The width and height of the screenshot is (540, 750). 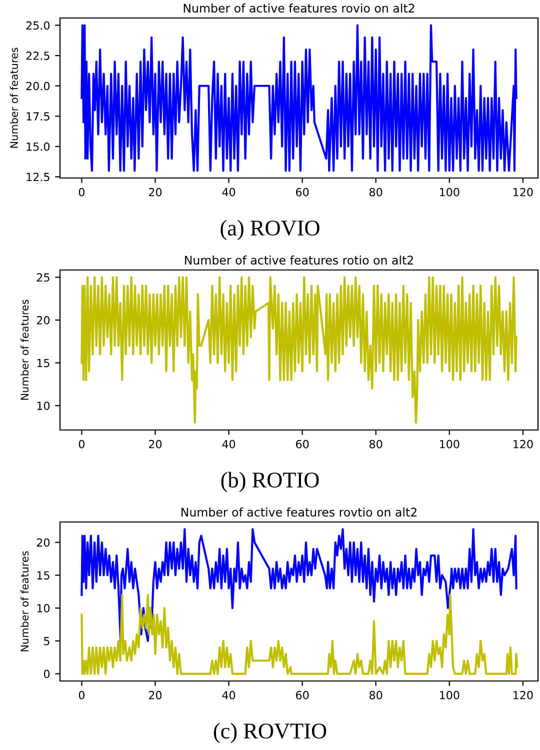 I want to click on y-tick-label: 22.5, so click(x=38, y=56).